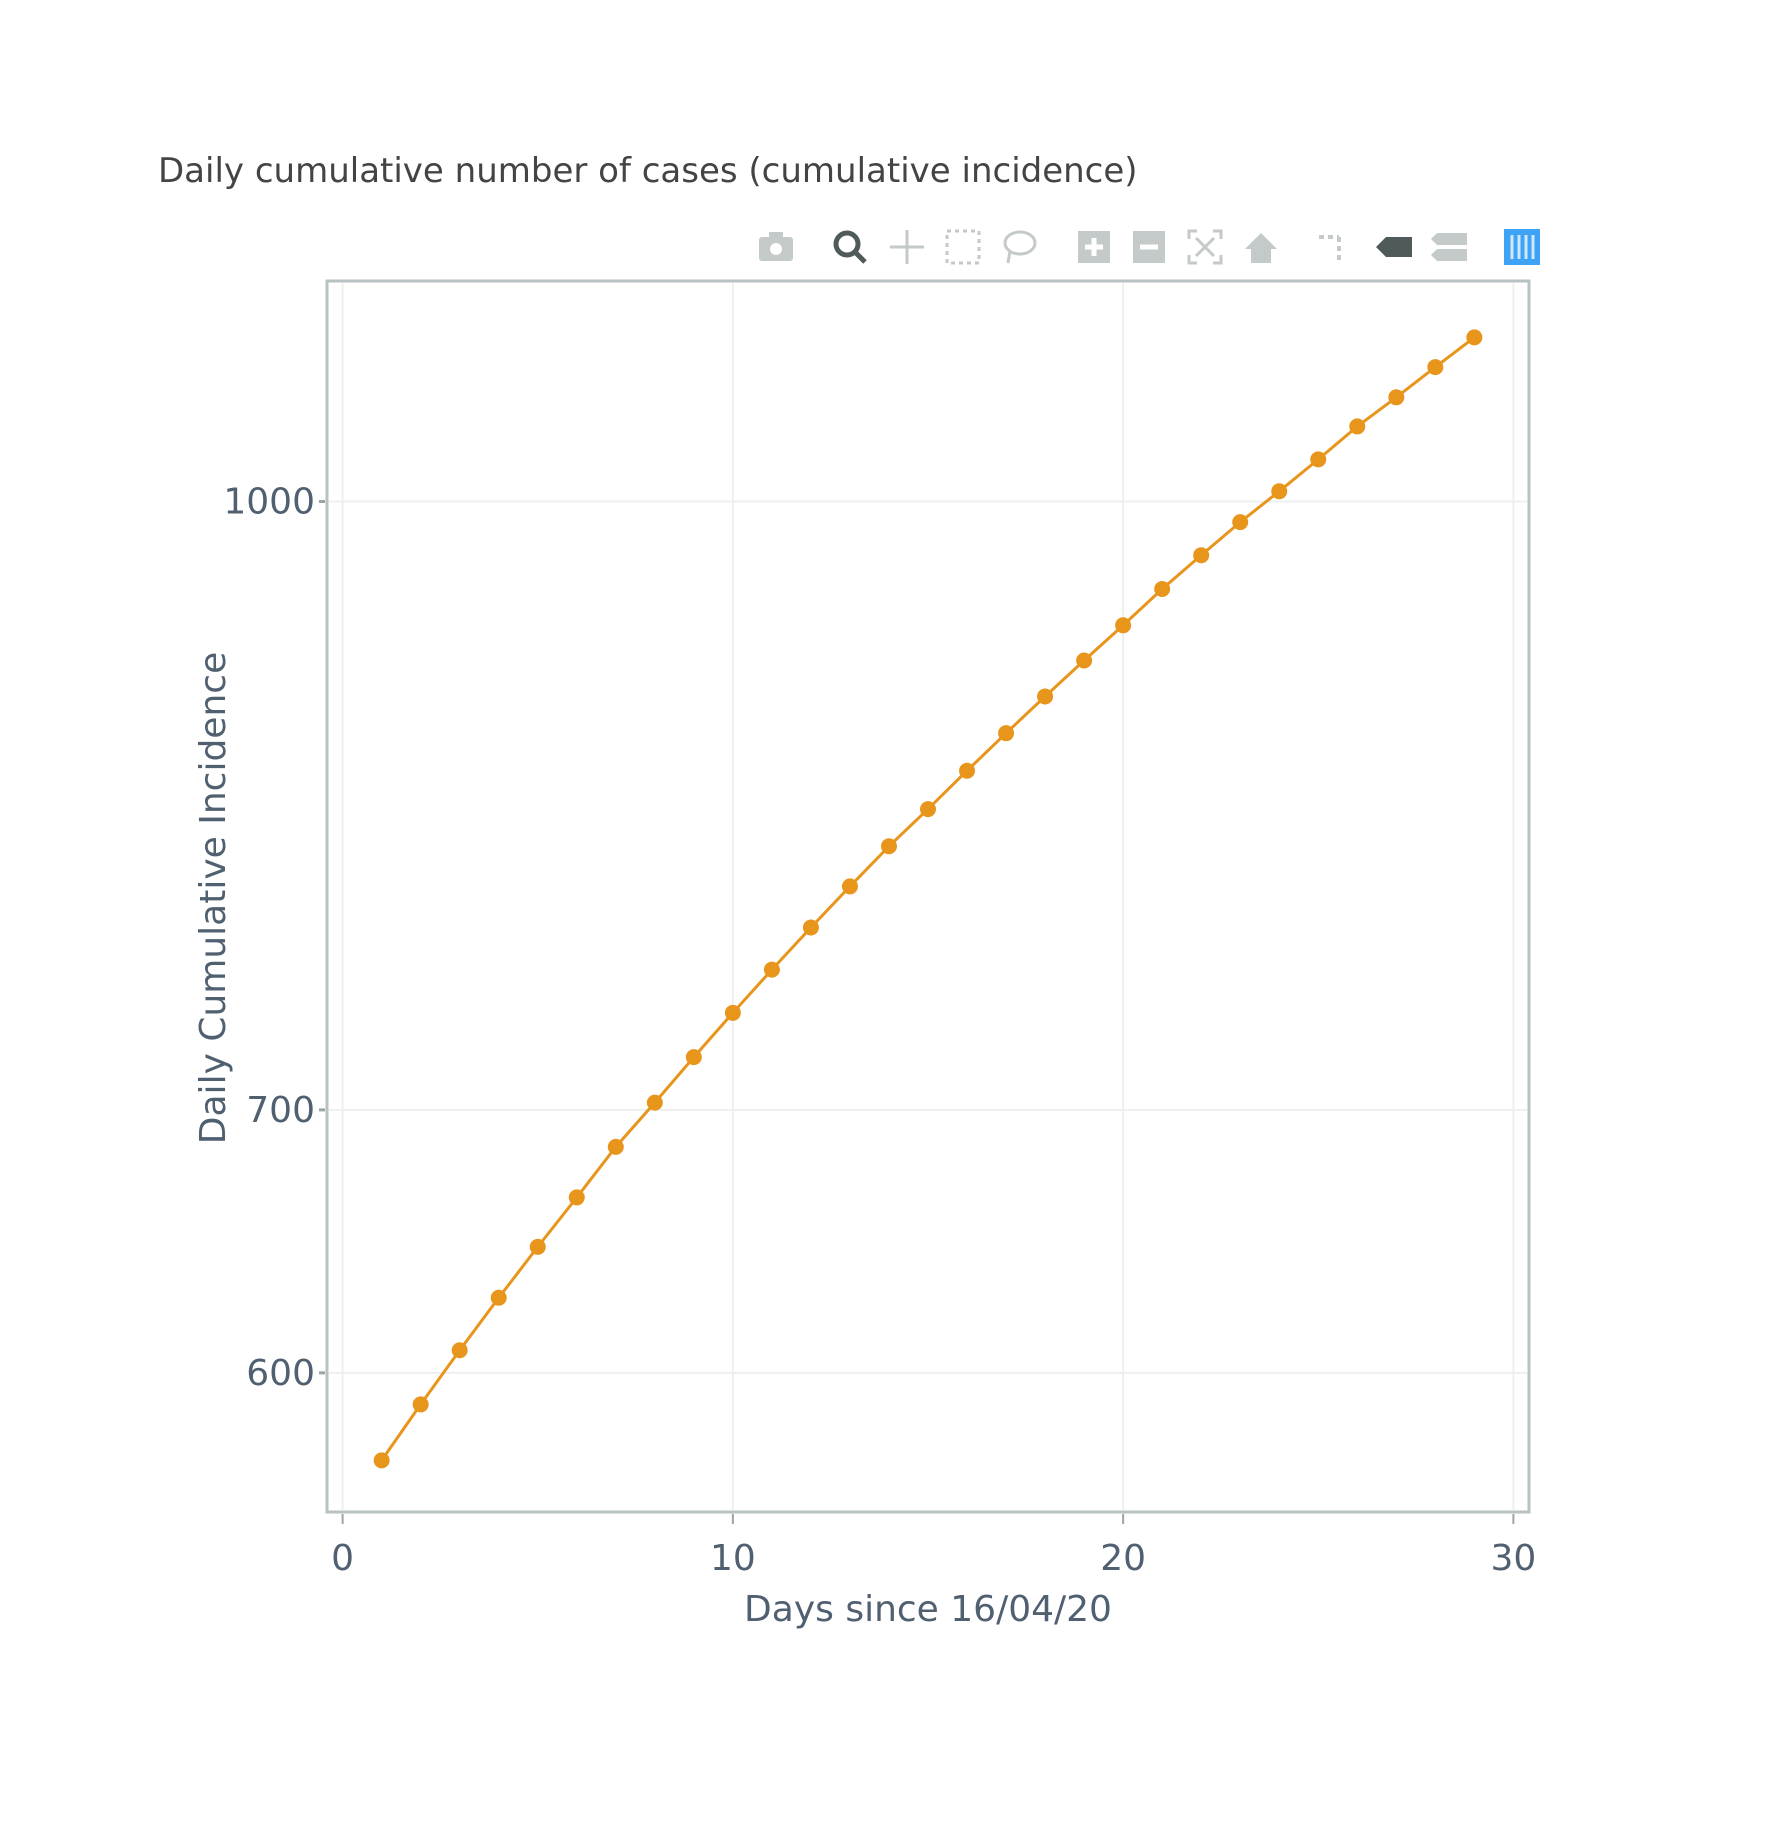 The width and height of the screenshot is (1772, 1839). What do you see at coordinates (733, 1558) in the screenshot?
I see `x-tick-label: 10` at bounding box center [733, 1558].